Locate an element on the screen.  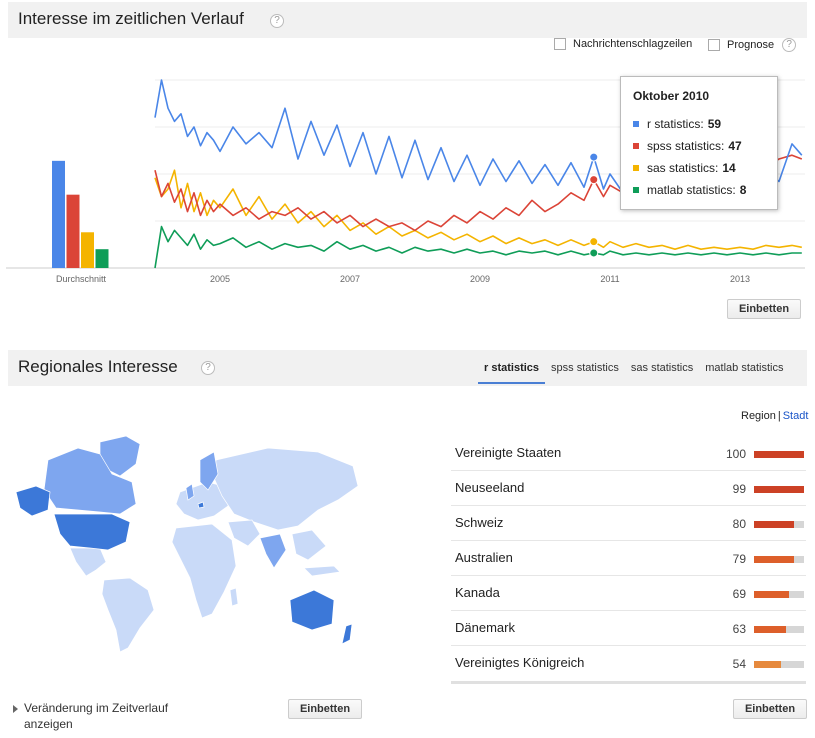
tooltip-series-name: matlab statistics is located at coordinates (690, 190).